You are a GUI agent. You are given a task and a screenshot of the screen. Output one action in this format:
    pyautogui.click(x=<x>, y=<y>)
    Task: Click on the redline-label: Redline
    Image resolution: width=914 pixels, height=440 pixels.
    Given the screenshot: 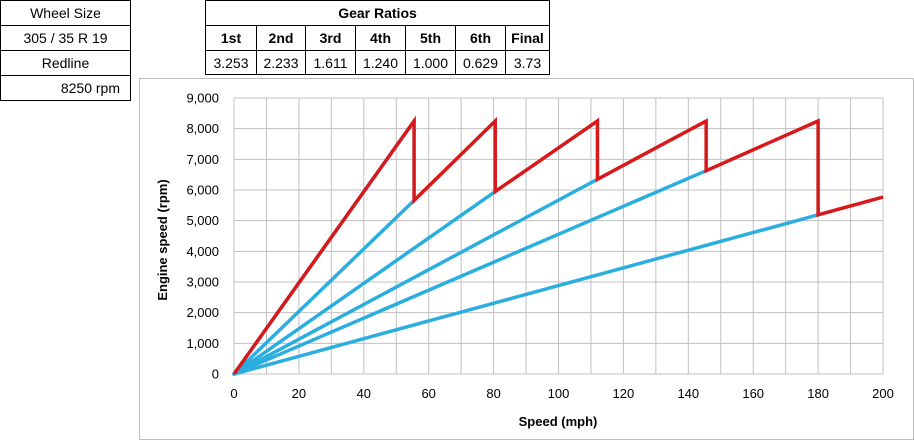 What is the action you would take?
    pyautogui.click(x=65, y=63)
    